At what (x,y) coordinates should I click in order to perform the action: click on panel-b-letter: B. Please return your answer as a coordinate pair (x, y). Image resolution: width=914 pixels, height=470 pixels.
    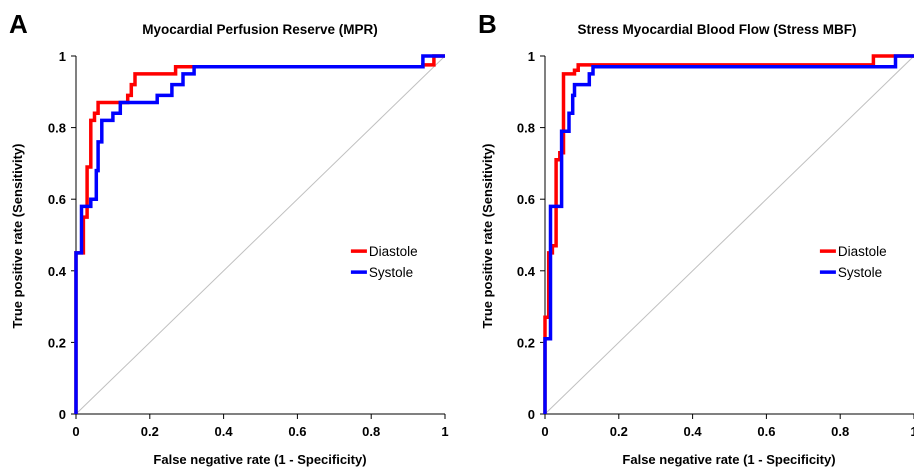
    Looking at the image, I should click on (487, 24).